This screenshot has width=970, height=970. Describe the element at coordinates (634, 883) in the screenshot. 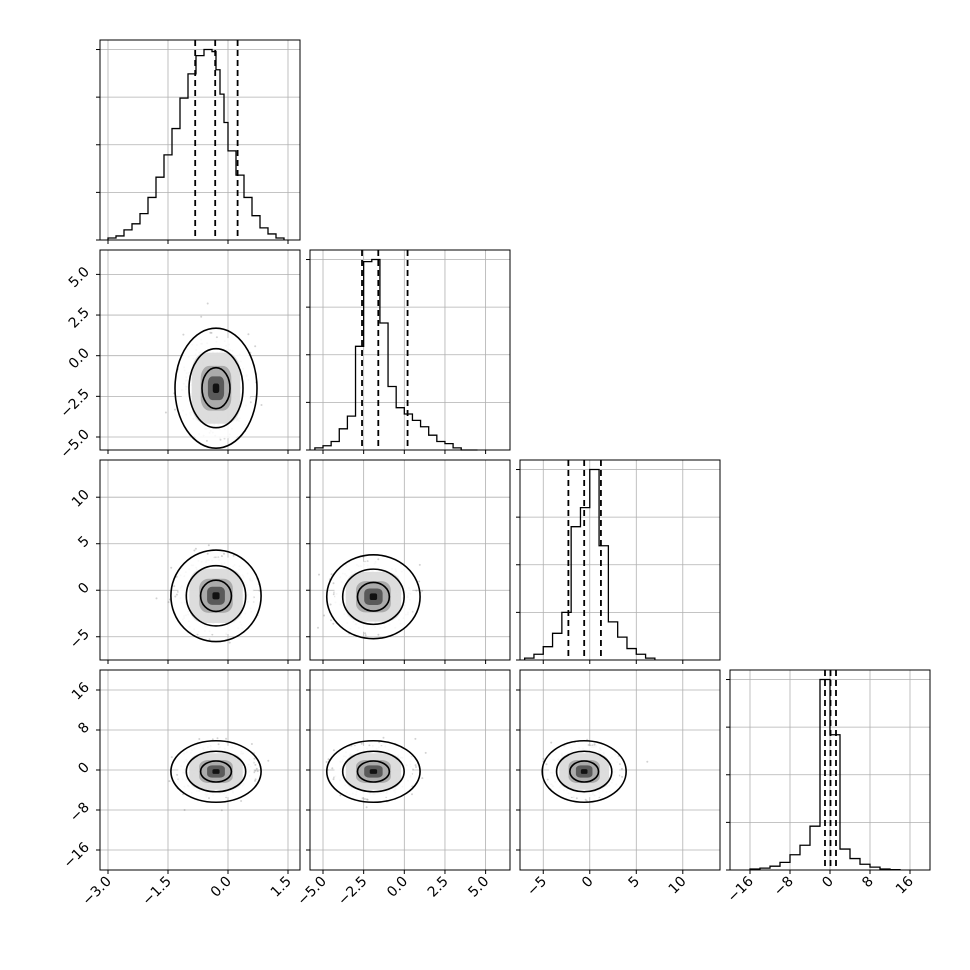

I see `x-tick-label: 5` at that location.